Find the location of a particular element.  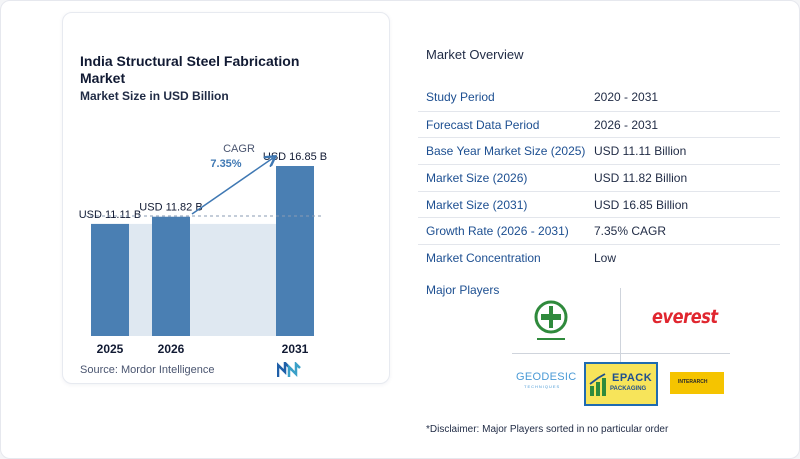

everest-logo: everest is located at coordinates (685, 317).